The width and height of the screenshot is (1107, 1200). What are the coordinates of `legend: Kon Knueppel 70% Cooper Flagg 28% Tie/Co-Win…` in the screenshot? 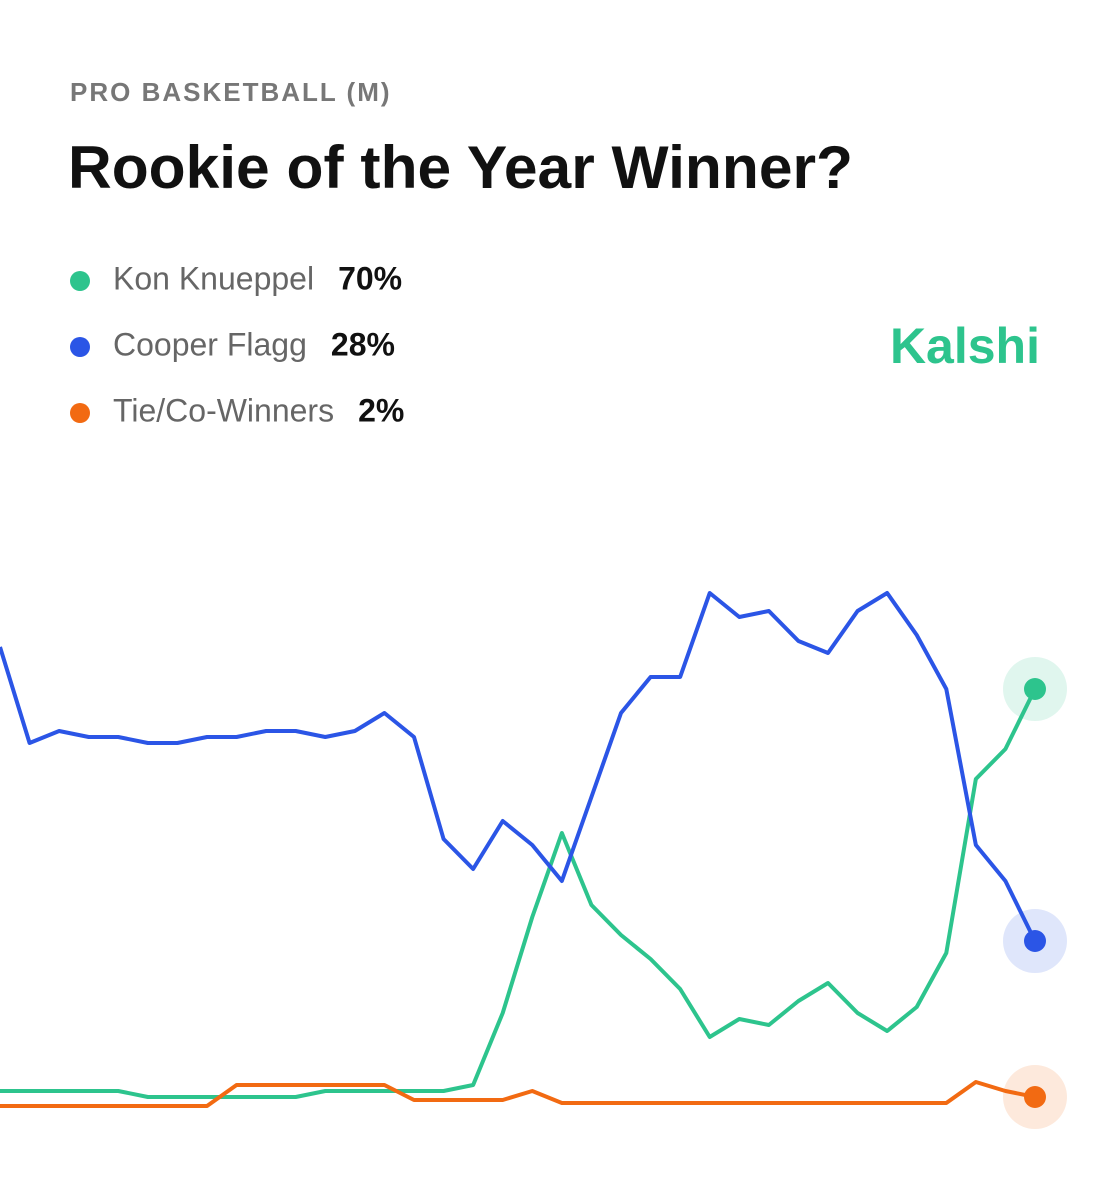 It's located at (237, 344).